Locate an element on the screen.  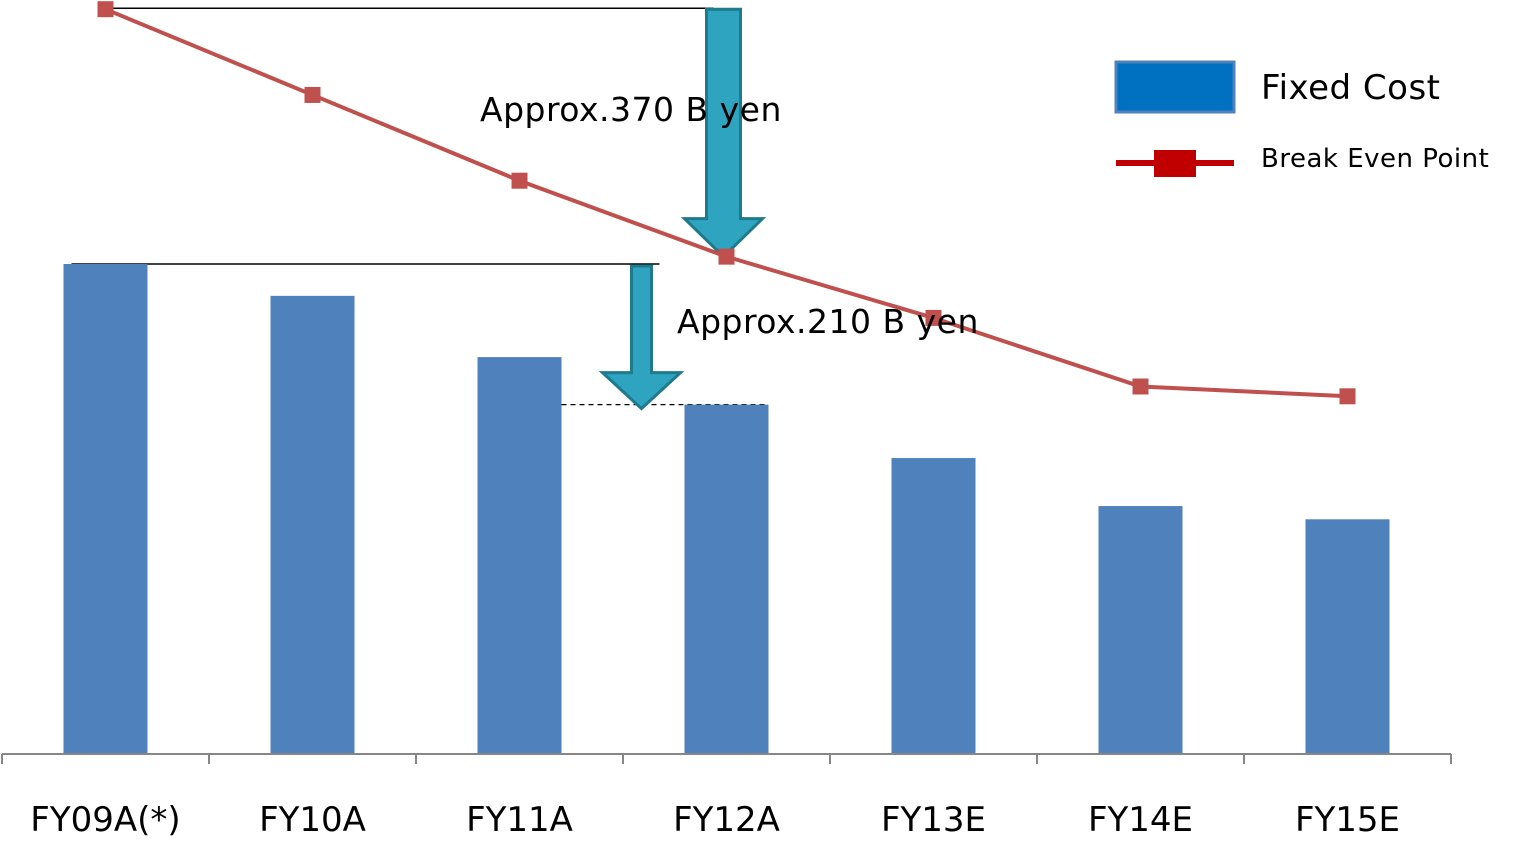
x-tick-label: FY10A is located at coordinates (312, 820).